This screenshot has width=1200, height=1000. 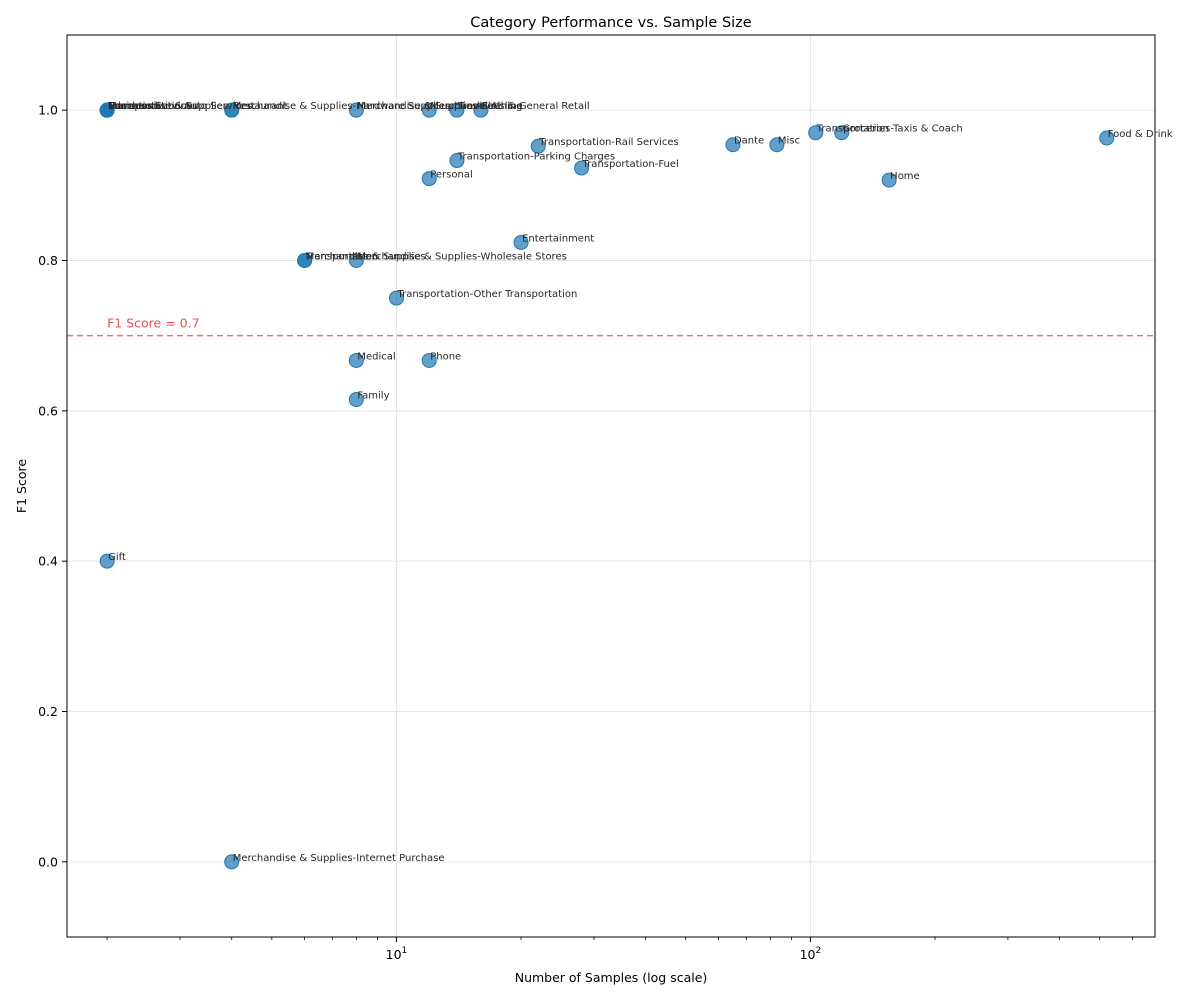 What do you see at coordinates (461, 257) in the screenshot?
I see `point-label: Merchandise & Supplies-Wholesale Stores` at bounding box center [461, 257].